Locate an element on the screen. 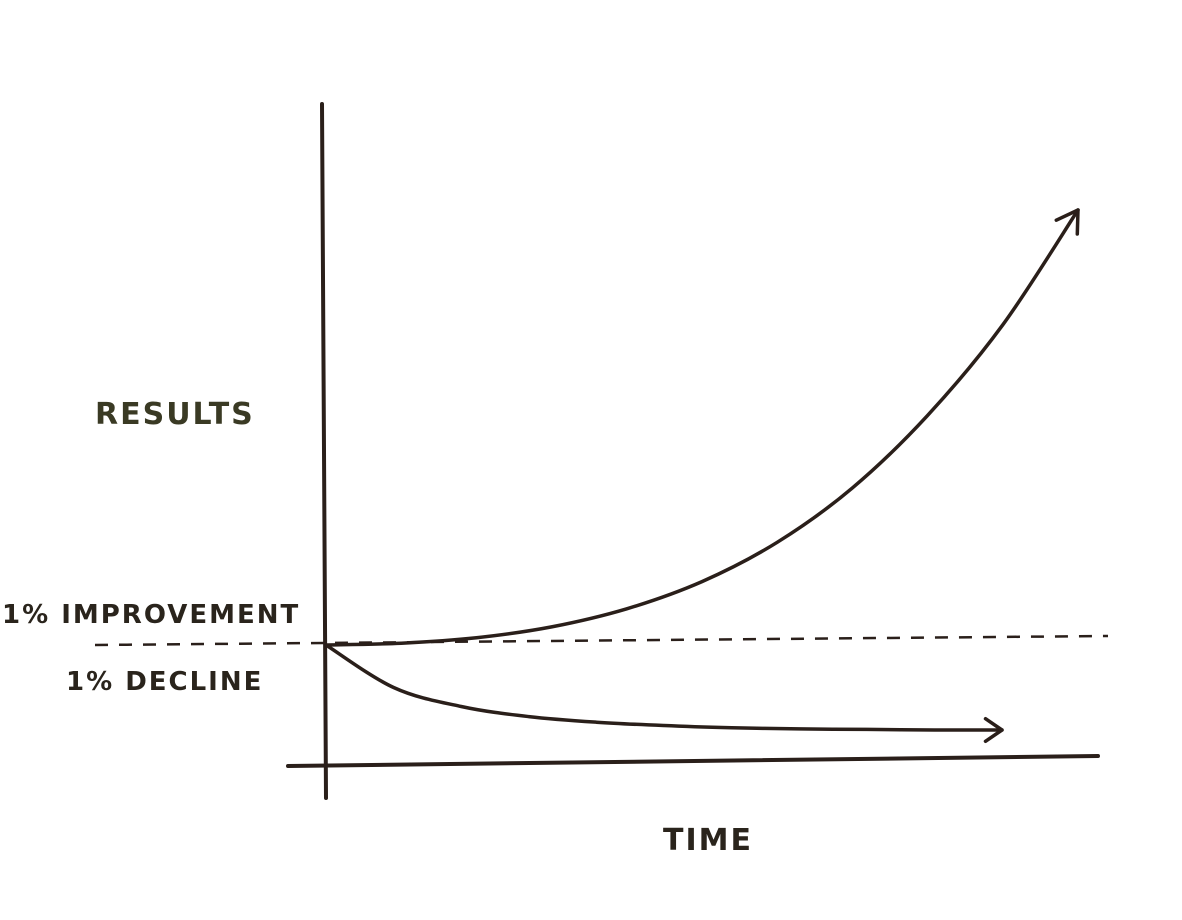  series-decline-arrowhead is located at coordinates (993, 730).